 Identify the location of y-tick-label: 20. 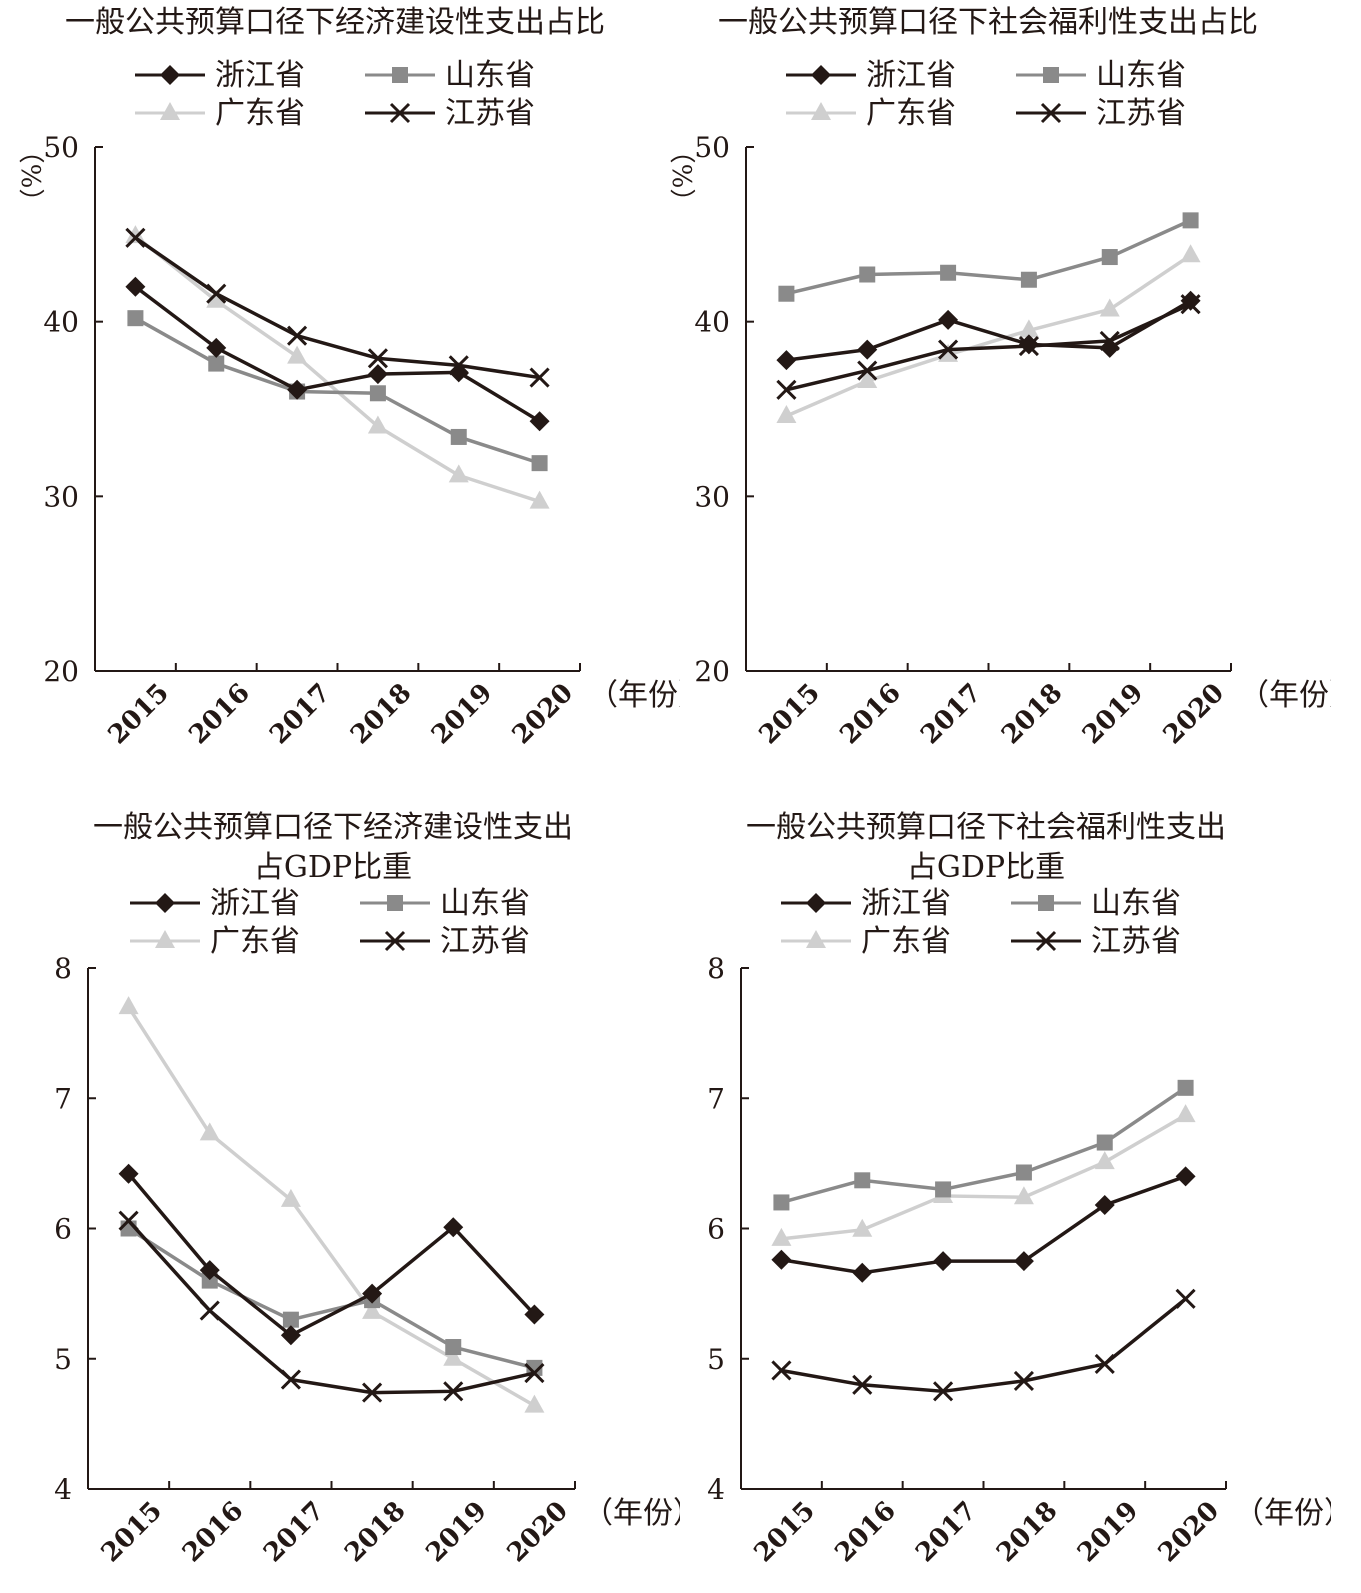
(61, 671).